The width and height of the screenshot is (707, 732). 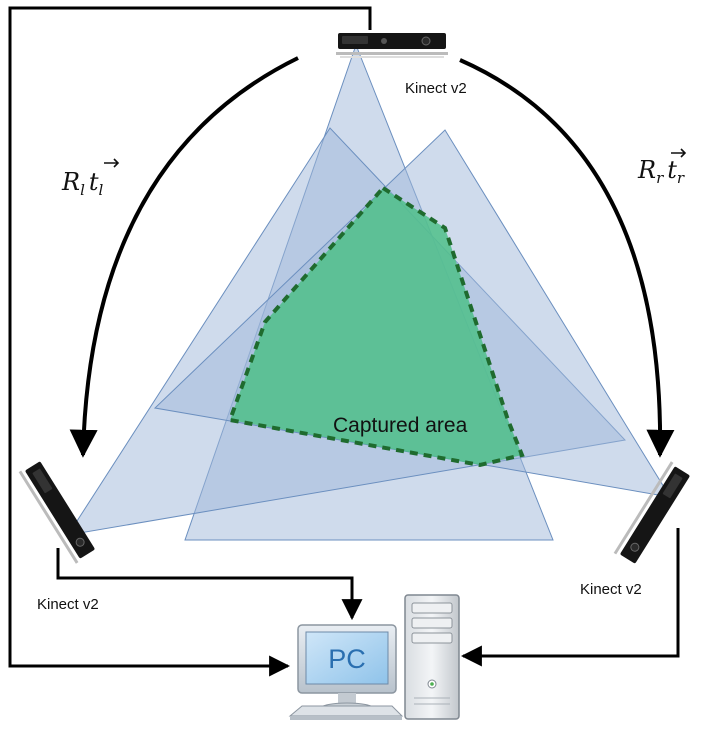 What do you see at coordinates (392, 45) in the screenshot?
I see `kinect-top-device` at bounding box center [392, 45].